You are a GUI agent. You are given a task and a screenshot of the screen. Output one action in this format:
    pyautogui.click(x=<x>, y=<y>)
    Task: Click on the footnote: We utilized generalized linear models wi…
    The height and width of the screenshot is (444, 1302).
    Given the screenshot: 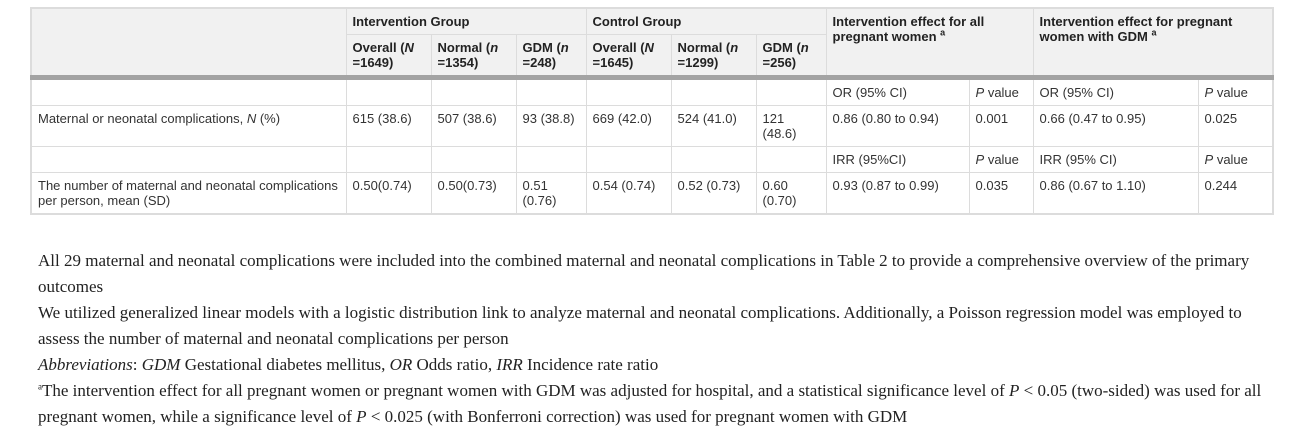 What is the action you would take?
    pyautogui.click(x=640, y=325)
    